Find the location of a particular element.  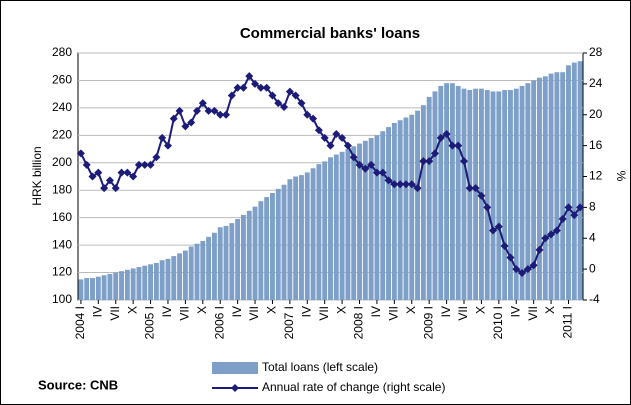

y-tick-label: 180 is located at coordinates (62, 189).